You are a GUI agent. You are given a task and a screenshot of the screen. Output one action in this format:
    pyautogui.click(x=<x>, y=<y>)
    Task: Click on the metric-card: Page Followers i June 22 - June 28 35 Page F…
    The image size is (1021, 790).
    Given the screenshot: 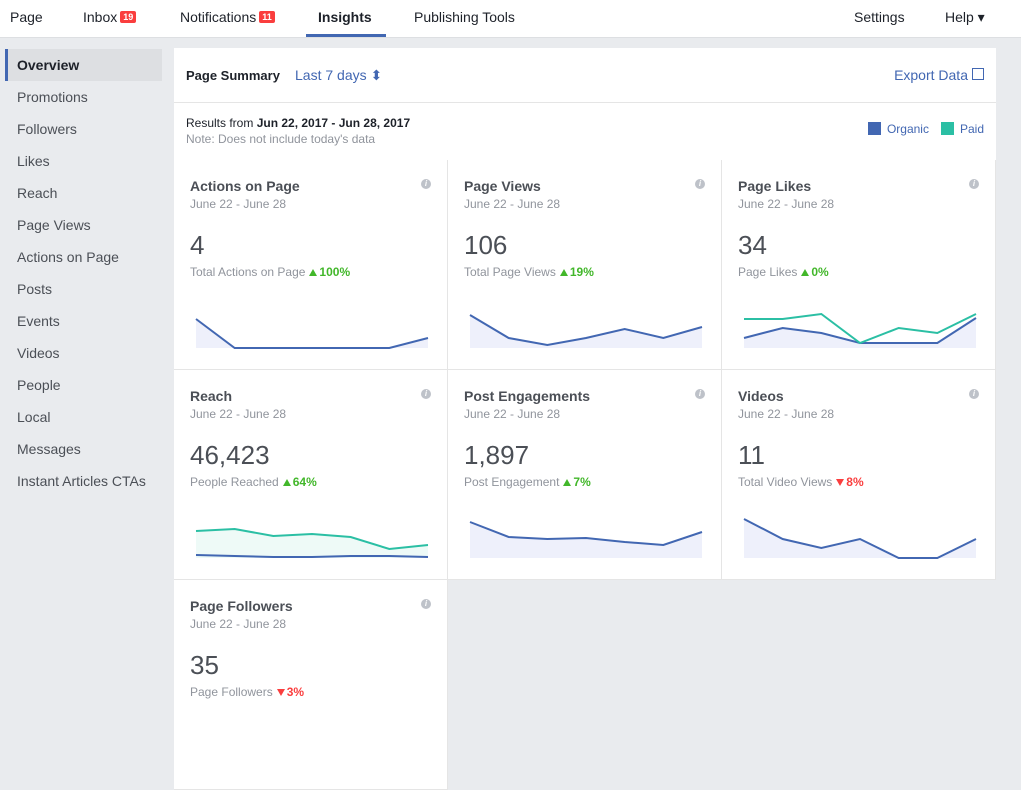 What is the action you would take?
    pyautogui.click(x=311, y=685)
    